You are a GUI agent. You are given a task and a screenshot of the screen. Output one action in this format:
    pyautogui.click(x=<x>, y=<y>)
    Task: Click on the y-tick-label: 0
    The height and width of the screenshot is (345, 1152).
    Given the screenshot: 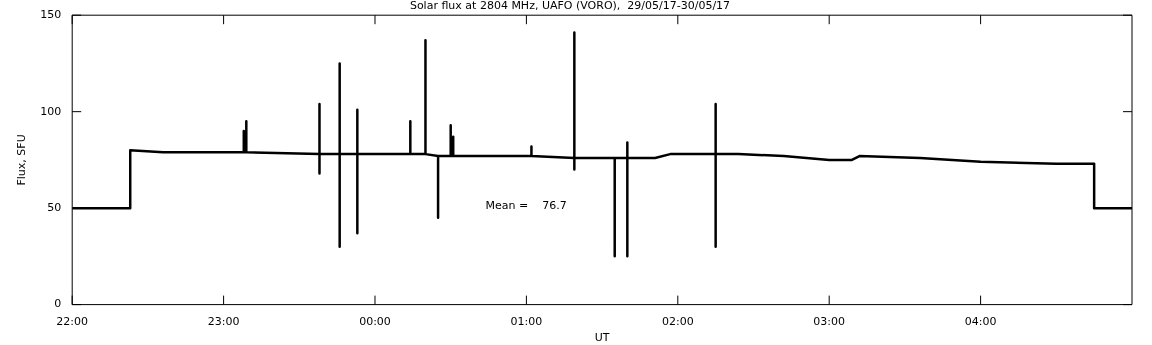 What is the action you would take?
    pyautogui.click(x=58, y=304)
    